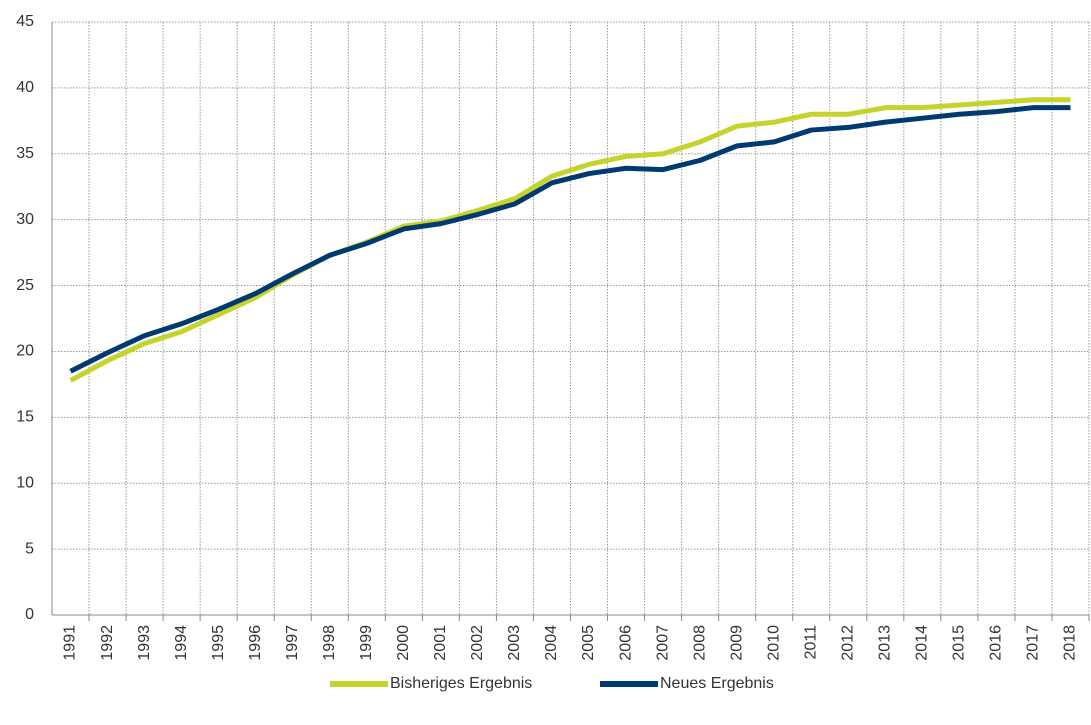 Image resolution: width=1091 pixels, height=725 pixels. I want to click on y-tick-label: 45, so click(25, 21).